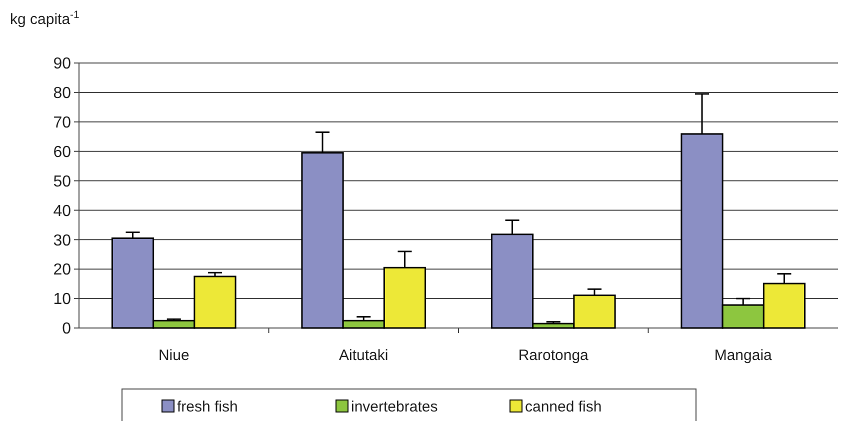 The width and height of the screenshot is (841, 421). I want to click on y-tick-label: 20, so click(62, 270).